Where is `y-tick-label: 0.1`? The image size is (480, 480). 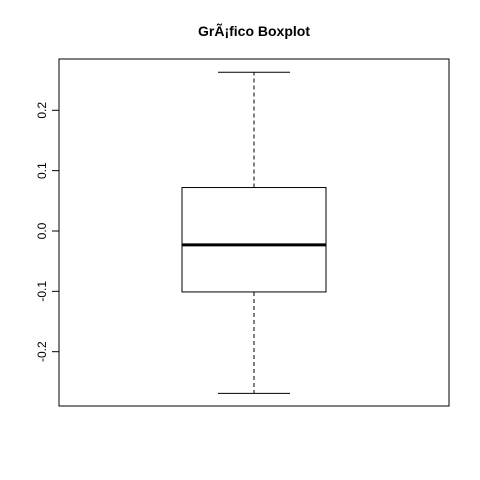
y-tick-label: 0.1 is located at coordinates (42, 170).